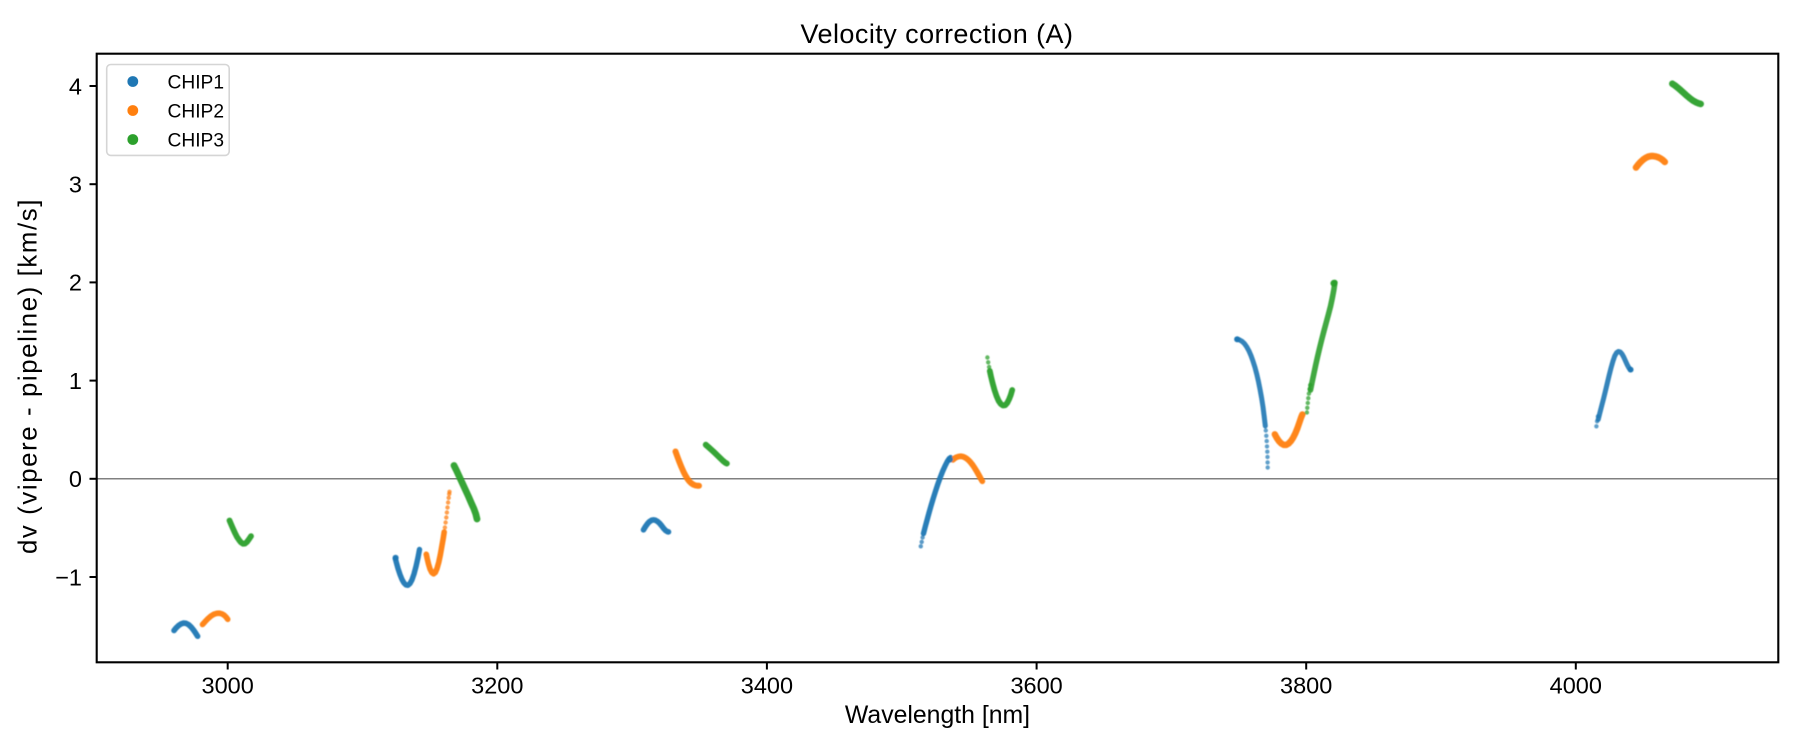 Image resolution: width=1800 pixels, height=750 pixels. What do you see at coordinates (767, 686) in the screenshot?
I see `svg-text: 3400` at bounding box center [767, 686].